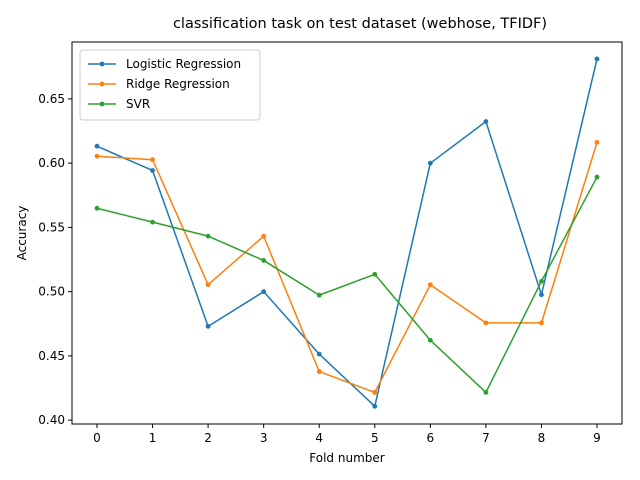 This screenshot has height=480, width=640. Describe the element at coordinates (183, 64) in the screenshot. I see `legend-label-logistic-regression: Logistic Regression` at that location.